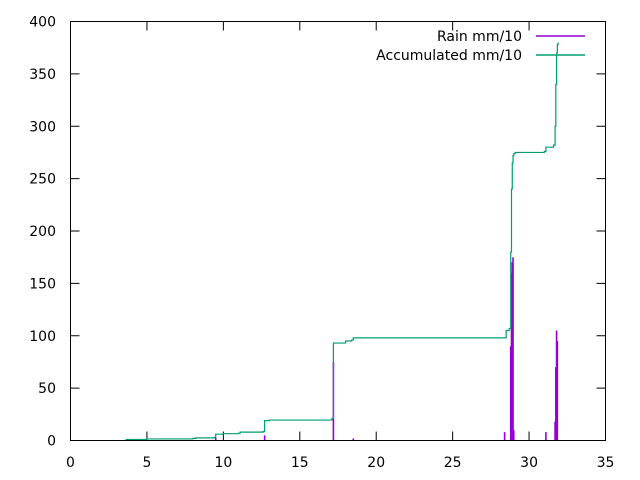 The height and width of the screenshot is (480, 640). Describe the element at coordinates (42, 284) in the screenshot. I see `y-tick-label: 150` at that location.